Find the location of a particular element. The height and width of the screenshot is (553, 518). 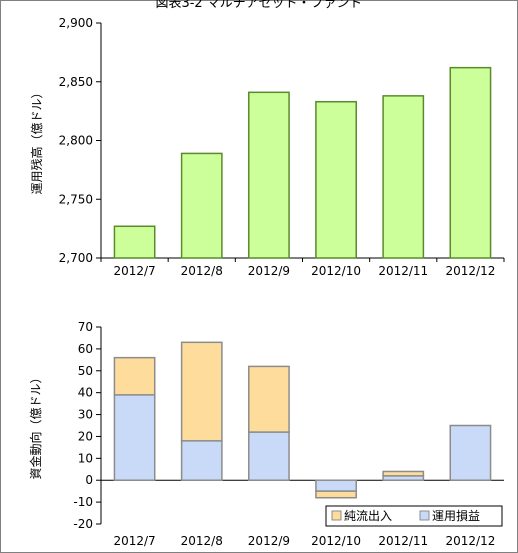

y-tick-label: 10 is located at coordinates (85, 458).